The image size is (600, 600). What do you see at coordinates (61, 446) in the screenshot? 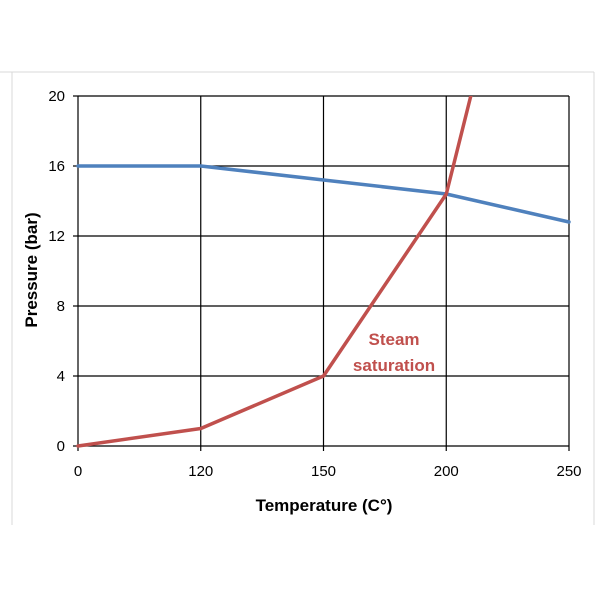
I see `y-tick-label: 0` at bounding box center [61, 446].